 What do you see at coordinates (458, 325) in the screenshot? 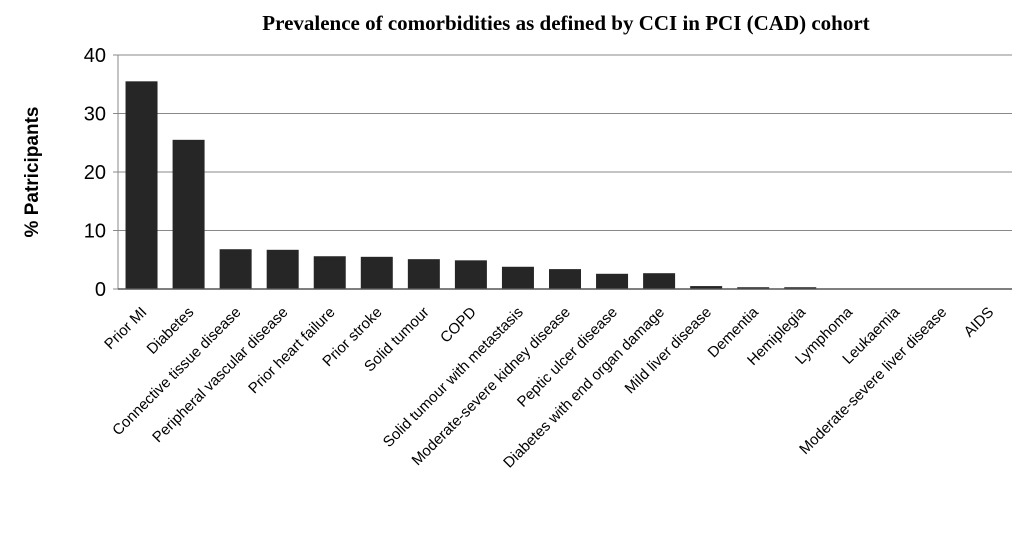
I see `x-tick-label: COPD` at bounding box center [458, 325].